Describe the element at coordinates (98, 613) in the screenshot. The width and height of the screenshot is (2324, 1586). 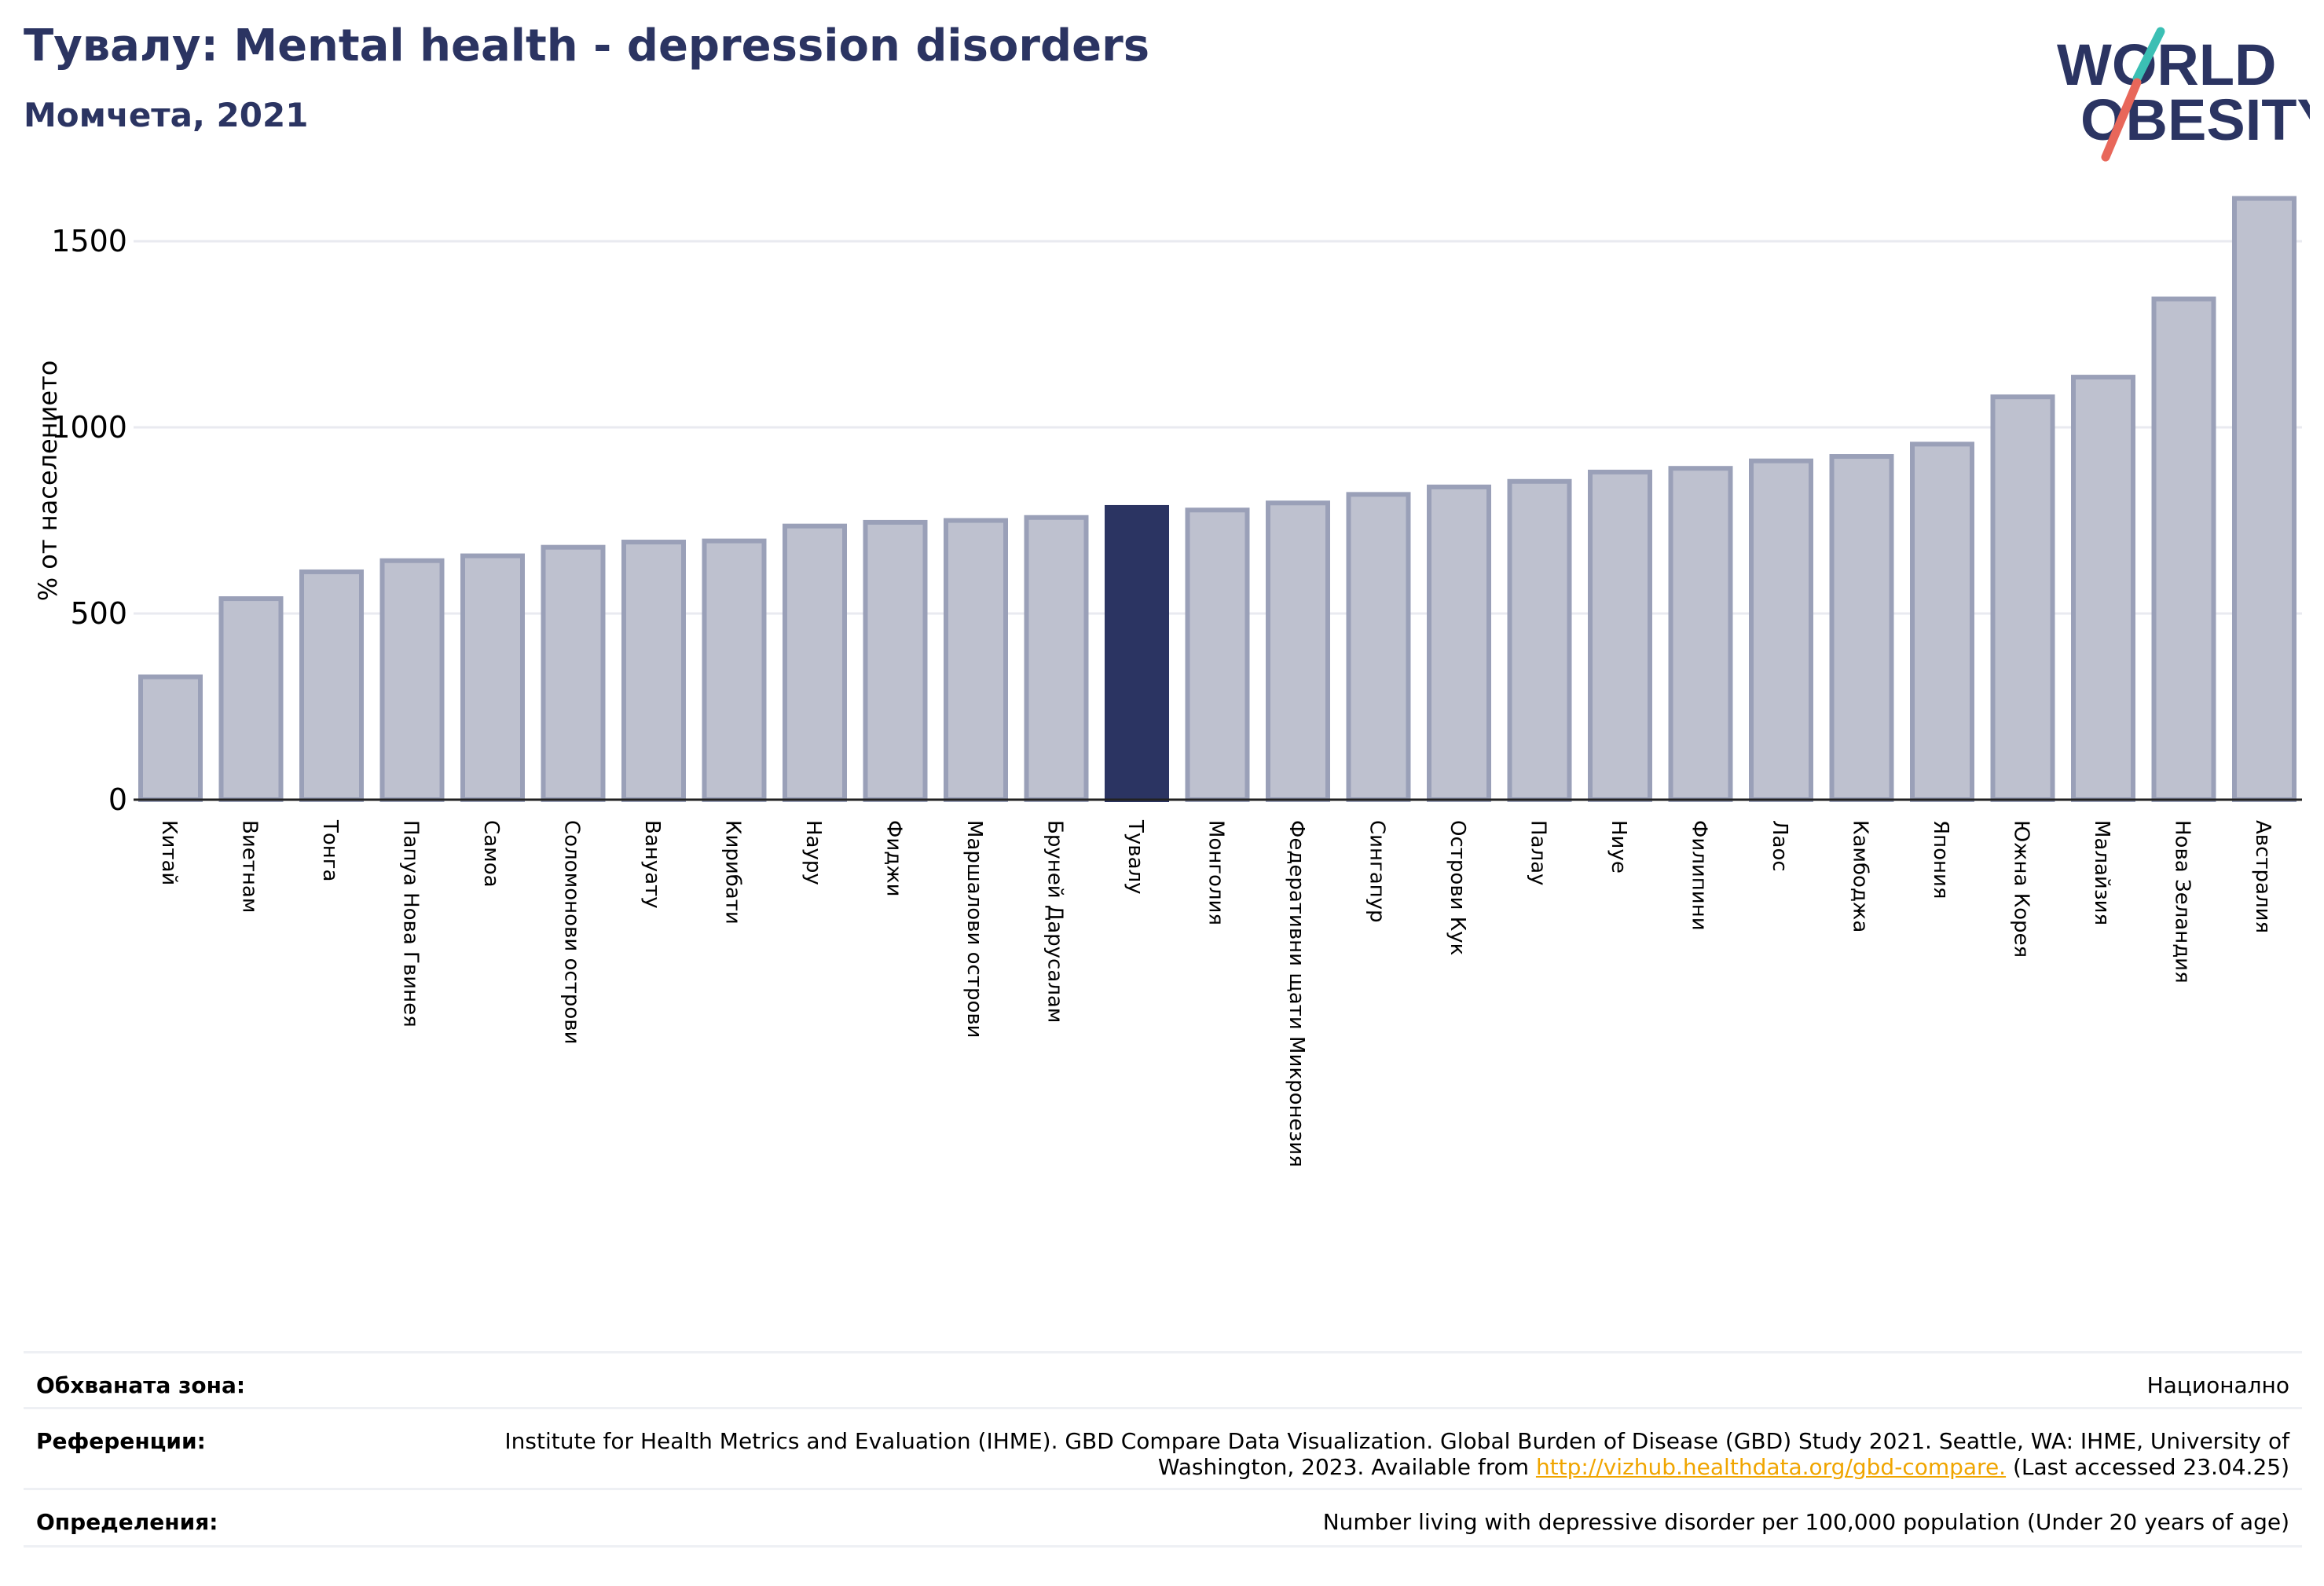
I see `y-tick-label: 500` at that location.